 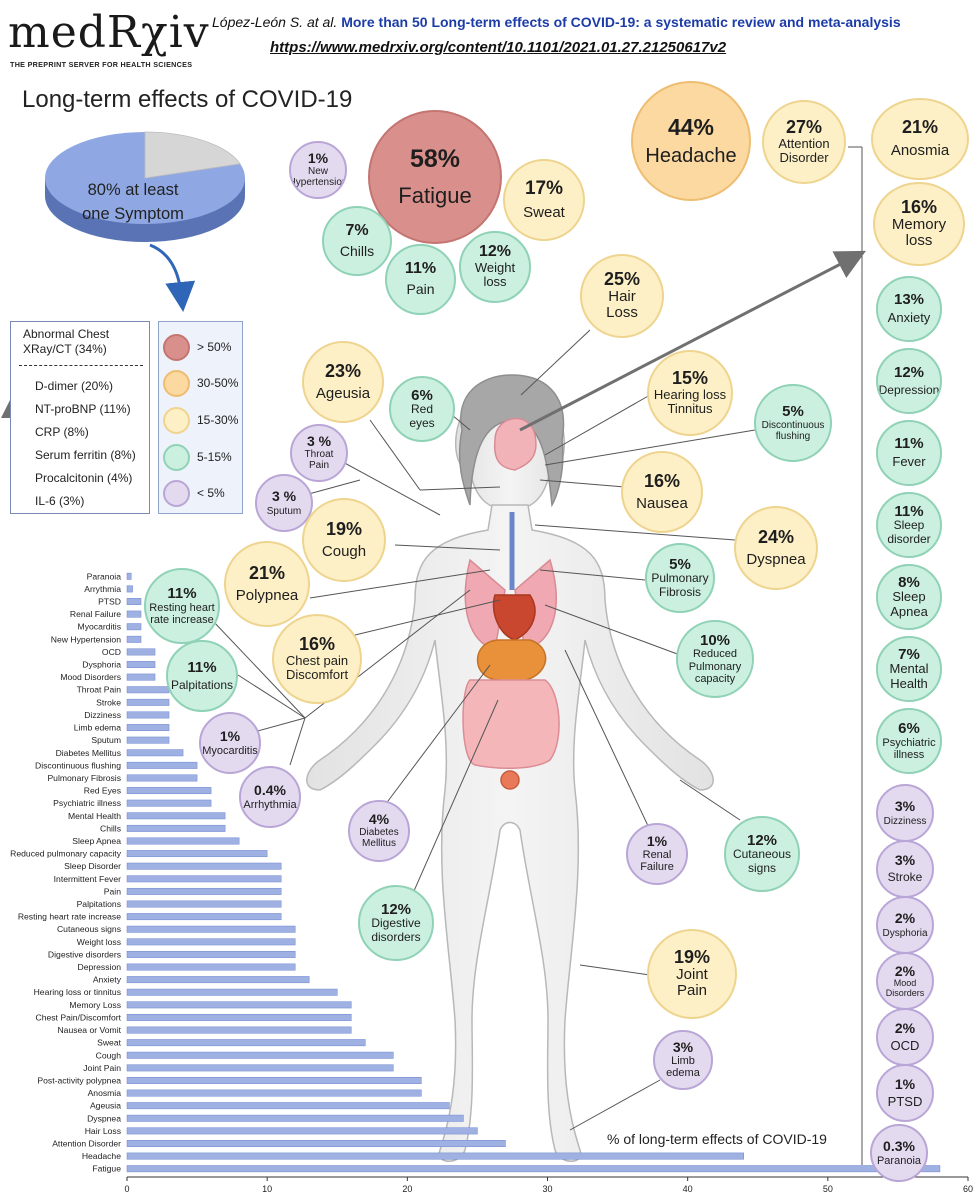 What do you see at coordinates (683, 1060) in the screenshot?
I see `bubble-limb-edema: 3% Limb edema` at bounding box center [683, 1060].